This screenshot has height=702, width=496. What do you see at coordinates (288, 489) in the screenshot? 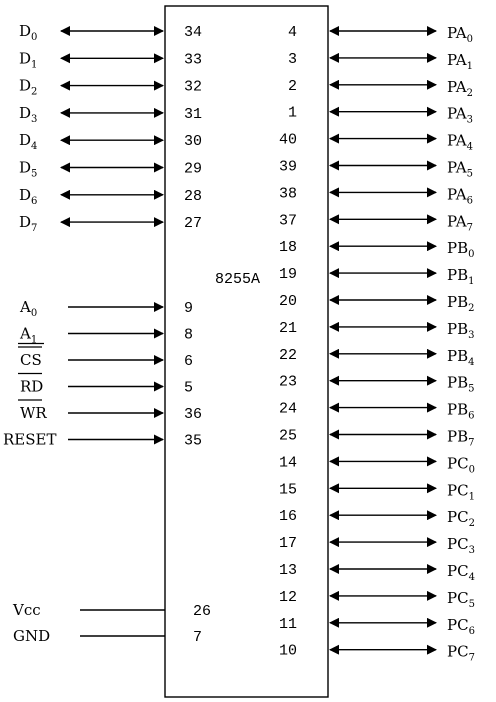
I see `pin-number: 15` at bounding box center [288, 489].